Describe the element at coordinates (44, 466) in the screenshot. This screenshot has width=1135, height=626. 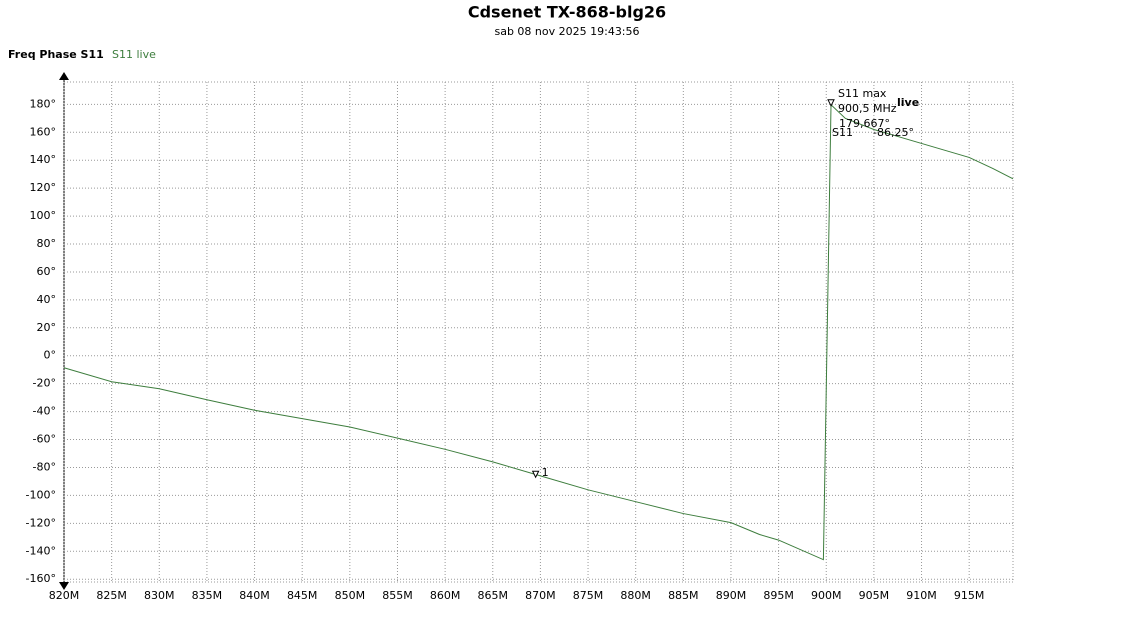
I see `y-tick-label: -80°` at that location.